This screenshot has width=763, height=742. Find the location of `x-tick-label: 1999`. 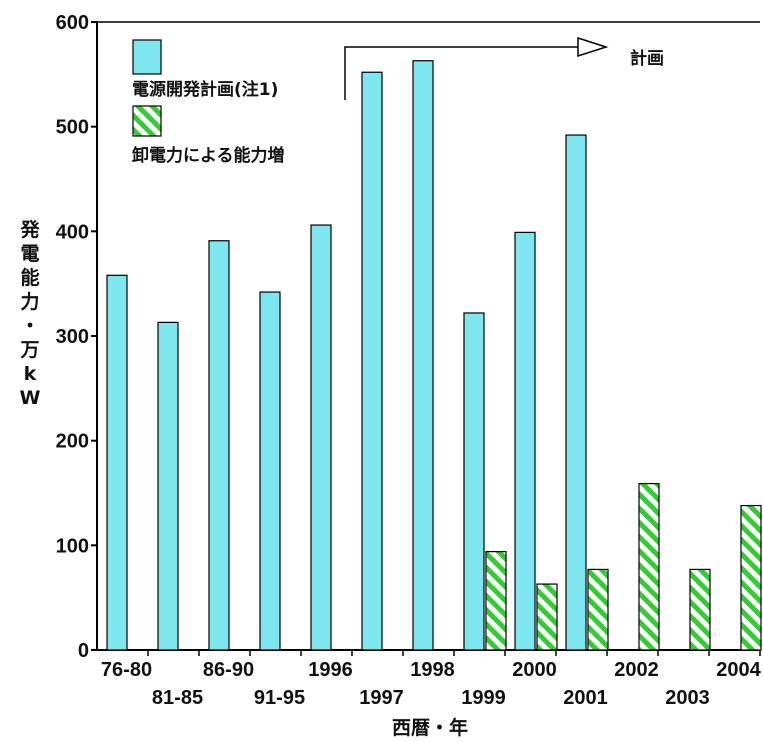

x-tick-label: 1999 is located at coordinates (483, 698).